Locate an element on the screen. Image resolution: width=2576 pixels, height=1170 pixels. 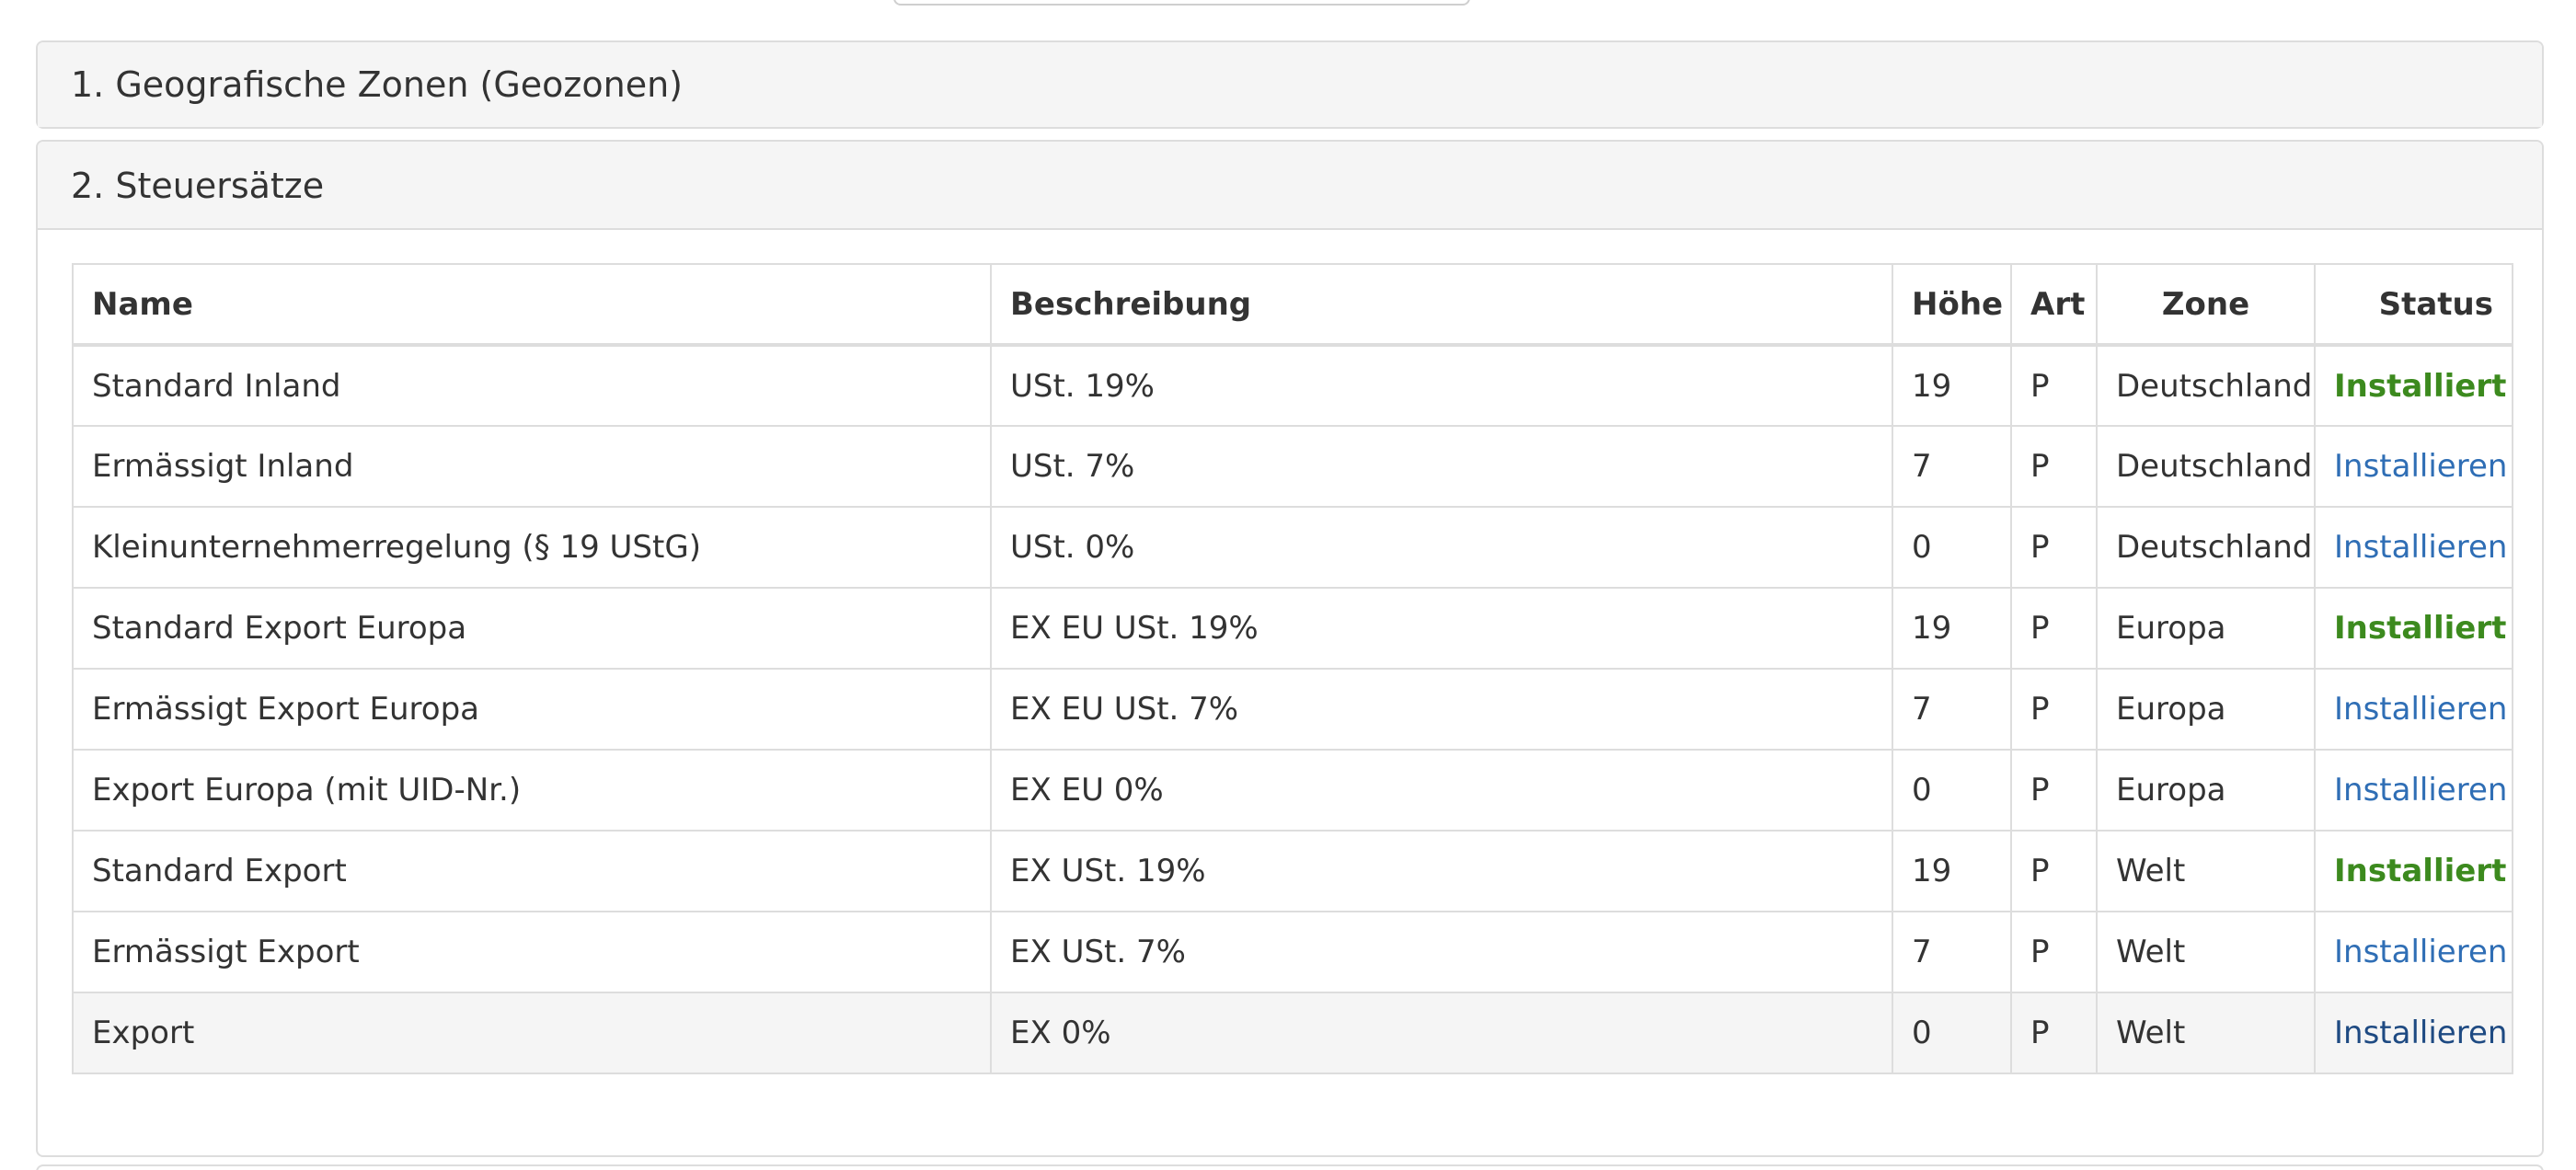
top-select-box is located at coordinates (1181, 3).